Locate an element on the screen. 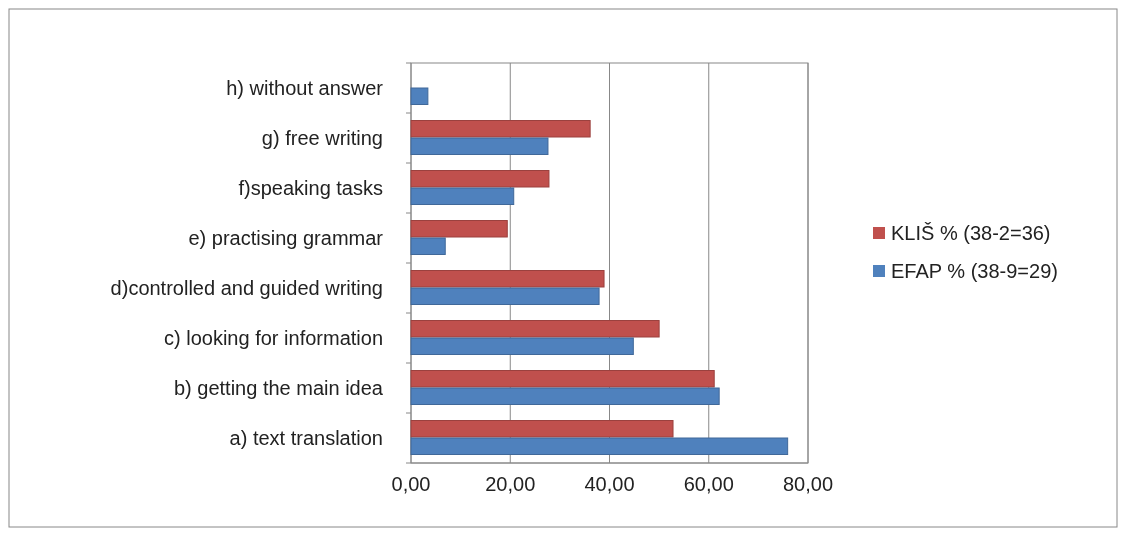  x-tick-label: 60,00 is located at coordinates (708, 484).